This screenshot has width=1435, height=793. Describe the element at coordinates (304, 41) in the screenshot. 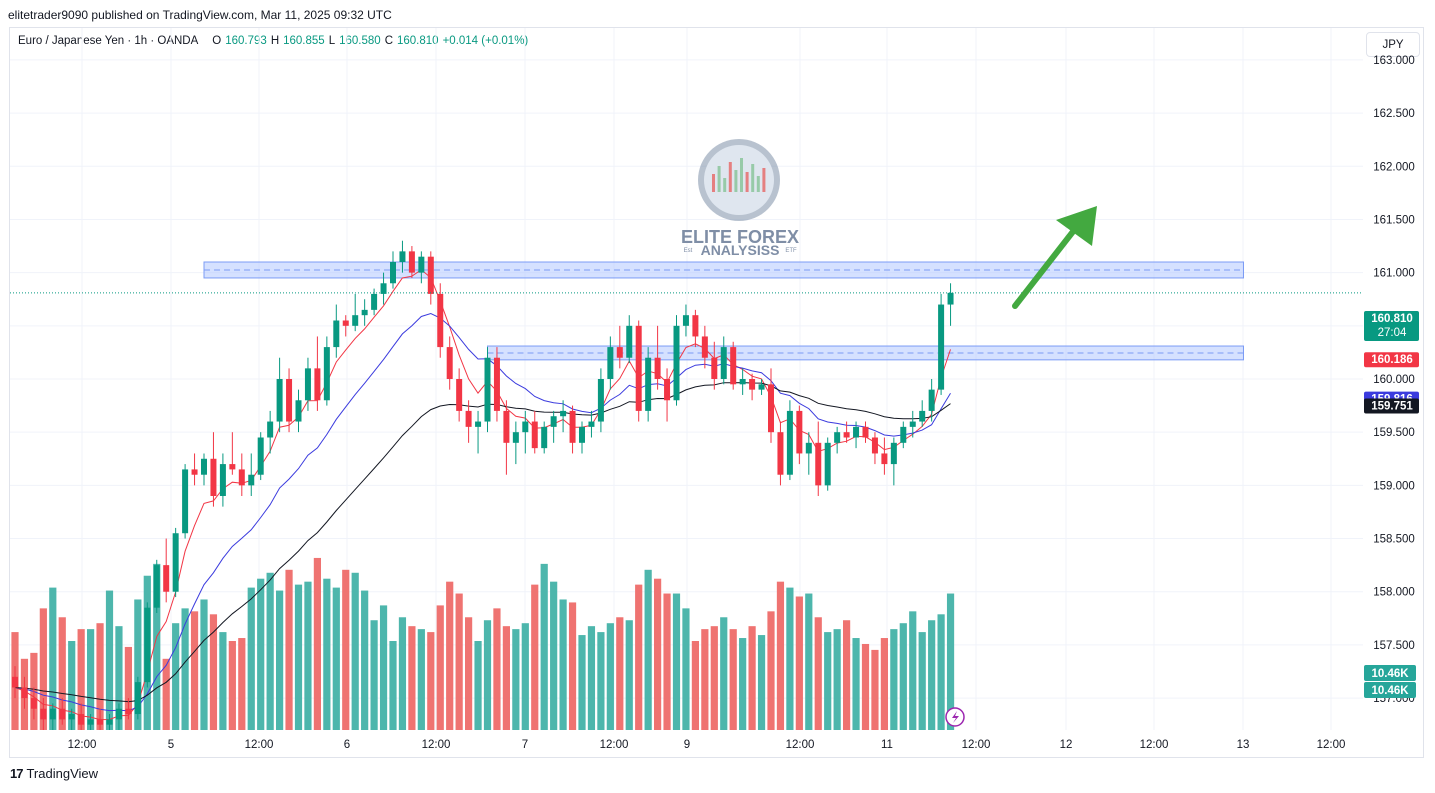

I see `high-value: 160.855` at that location.